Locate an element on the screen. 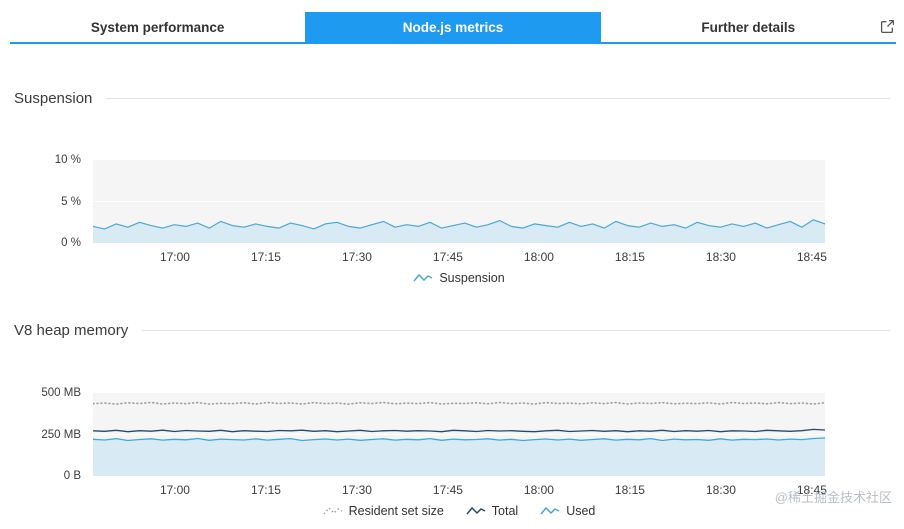  section-header-v8-heap-memory: V8 heap memory is located at coordinates (452, 330).